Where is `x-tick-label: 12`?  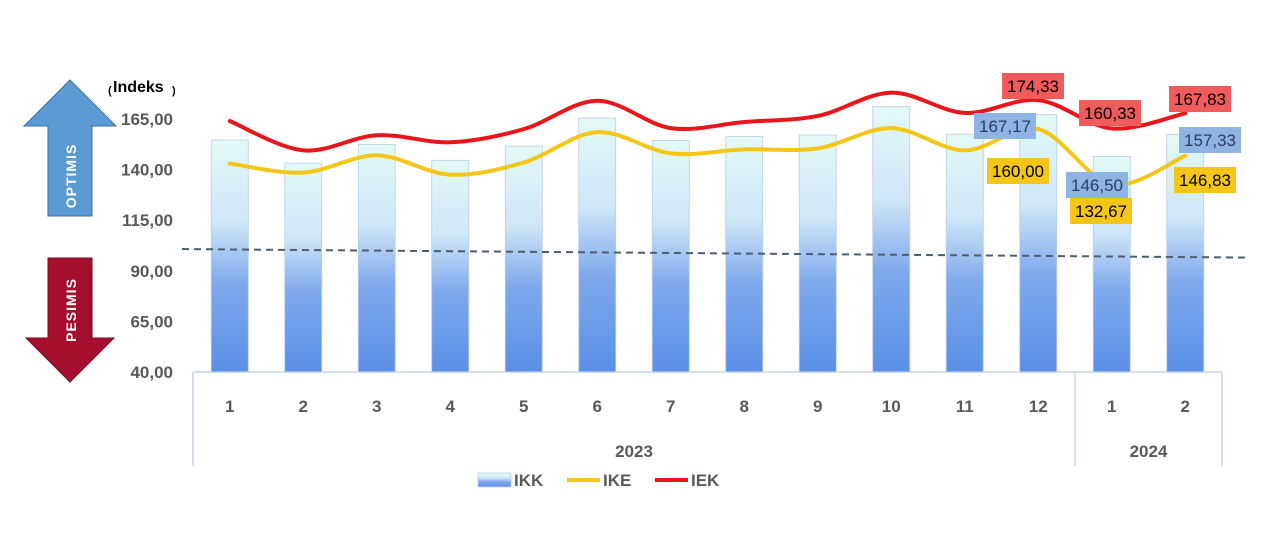 x-tick-label: 12 is located at coordinates (1038, 406).